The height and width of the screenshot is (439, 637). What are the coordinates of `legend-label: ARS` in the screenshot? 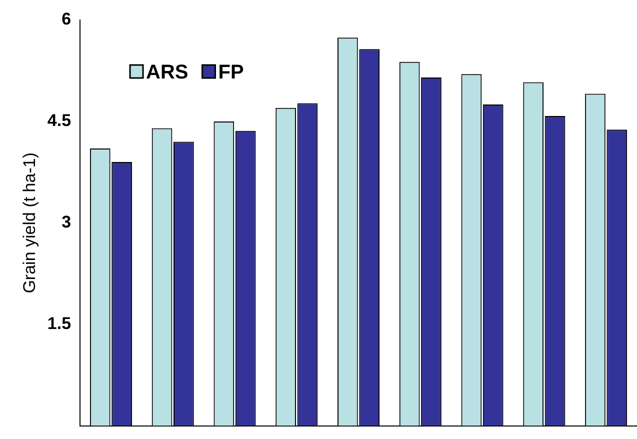 It's located at (167, 73).